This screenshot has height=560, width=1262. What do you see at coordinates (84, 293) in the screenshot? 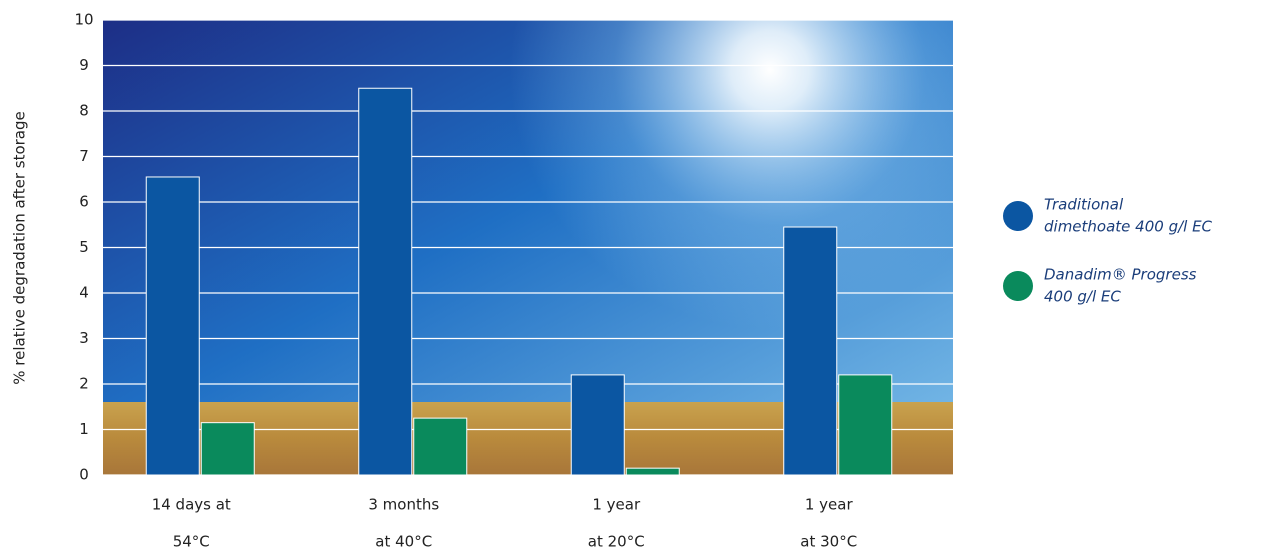
I see `y-tick-label: 4` at bounding box center [84, 293].